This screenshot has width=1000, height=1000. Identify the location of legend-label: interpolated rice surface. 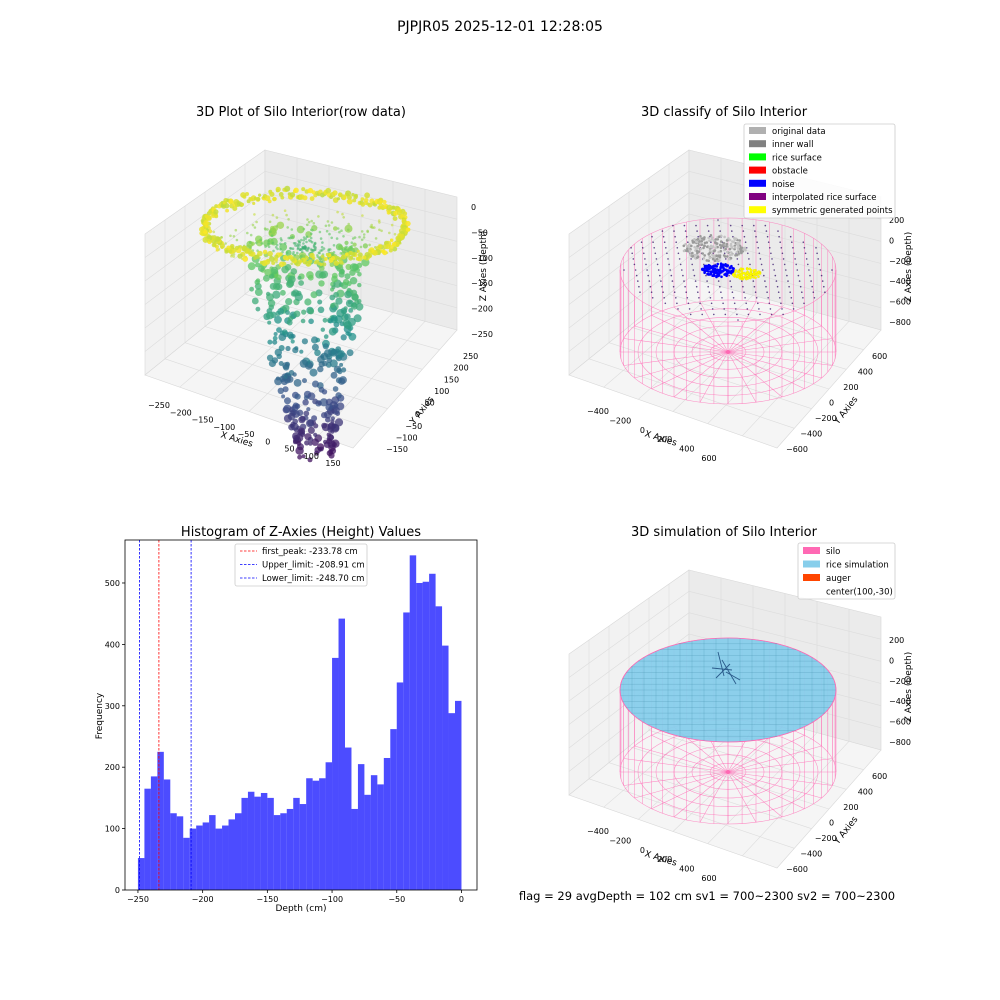
(824, 198).